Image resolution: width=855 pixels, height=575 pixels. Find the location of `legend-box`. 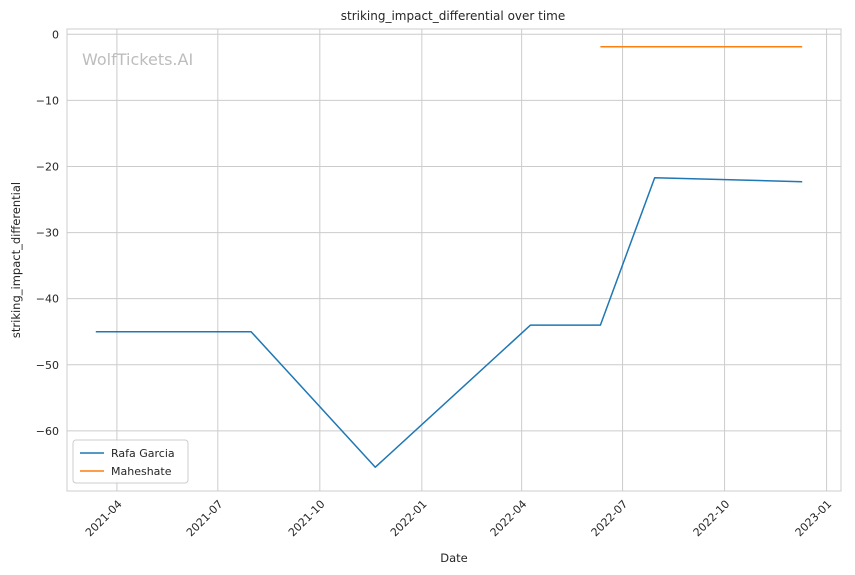

legend-box is located at coordinates (130, 461).